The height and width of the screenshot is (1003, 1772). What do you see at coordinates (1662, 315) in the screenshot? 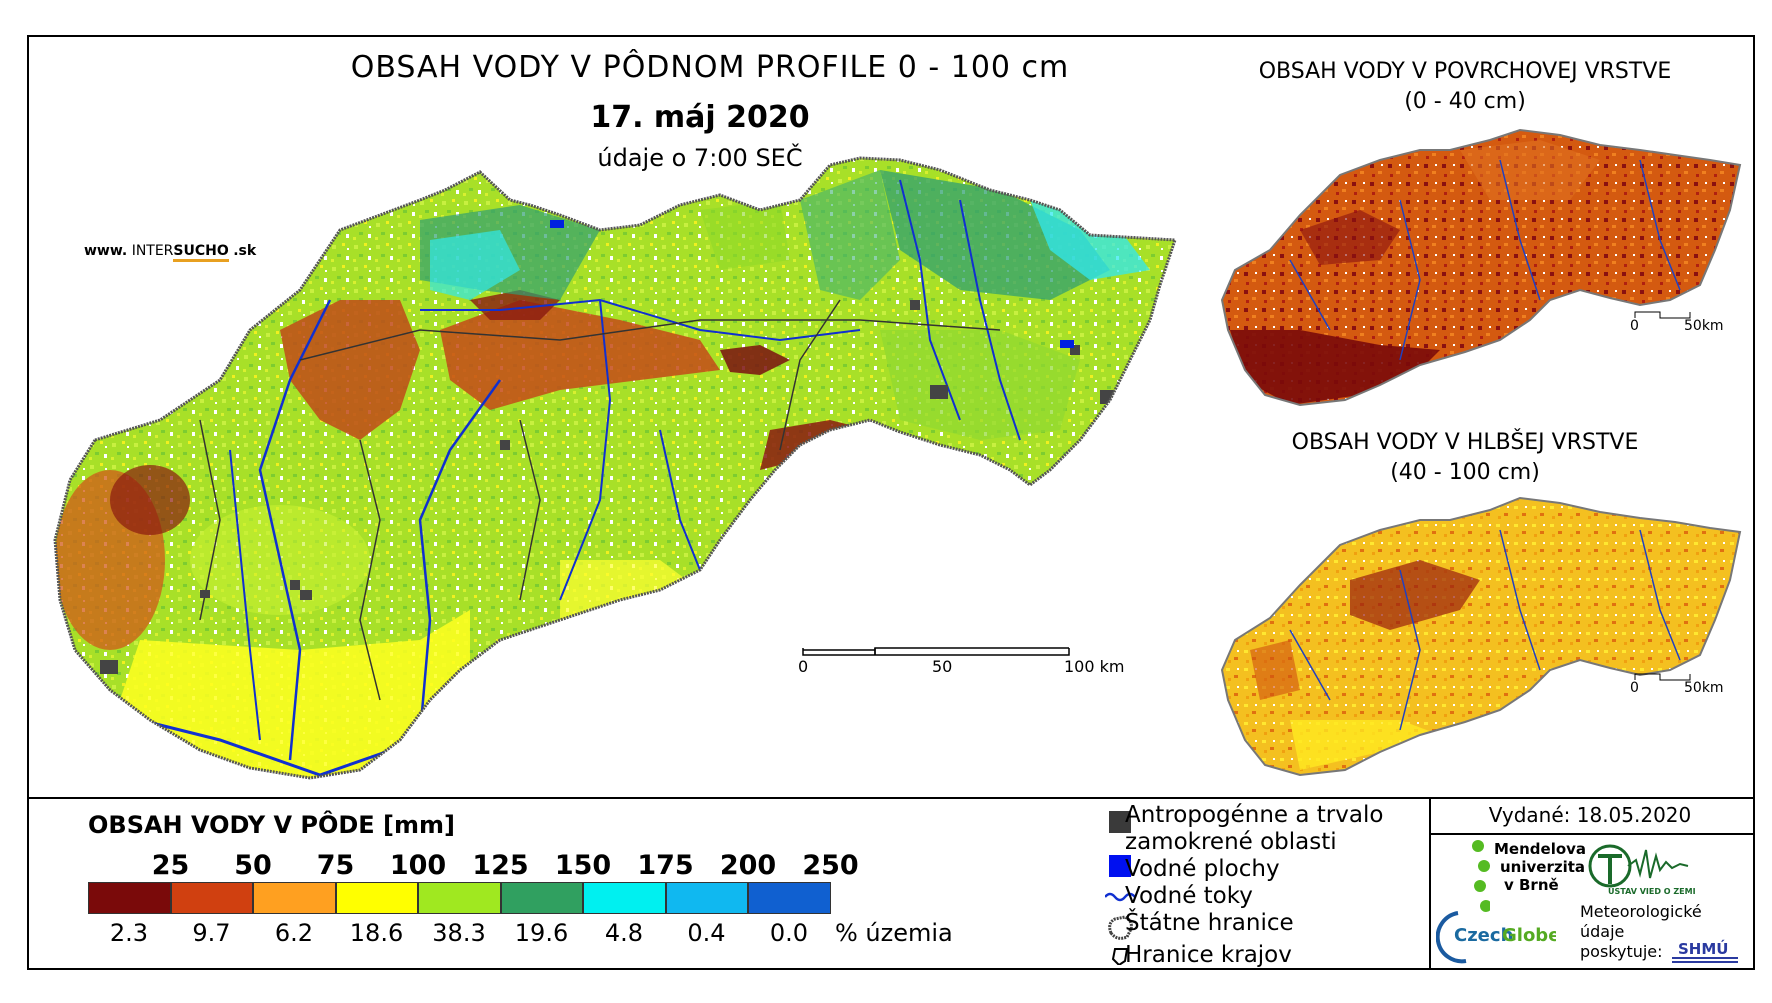
I see `surface-scale-bar` at bounding box center [1662, 315].